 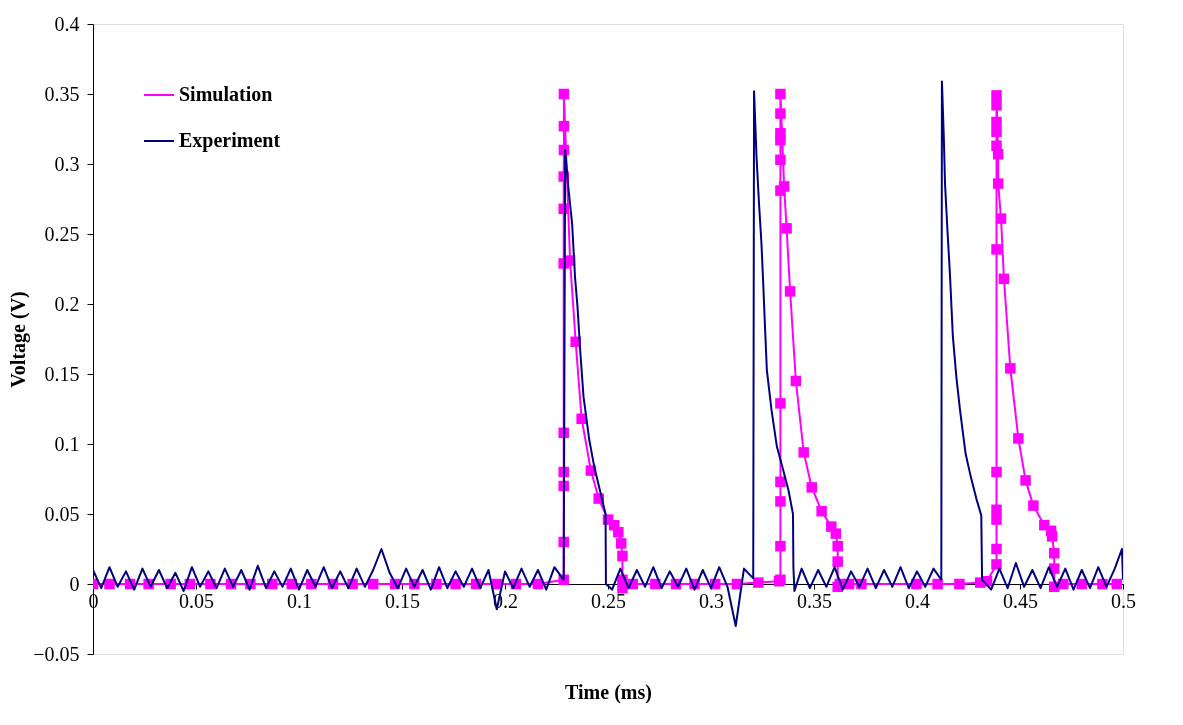 I want to click on y-tick-label: 0.35, so click(x=62, y=93).